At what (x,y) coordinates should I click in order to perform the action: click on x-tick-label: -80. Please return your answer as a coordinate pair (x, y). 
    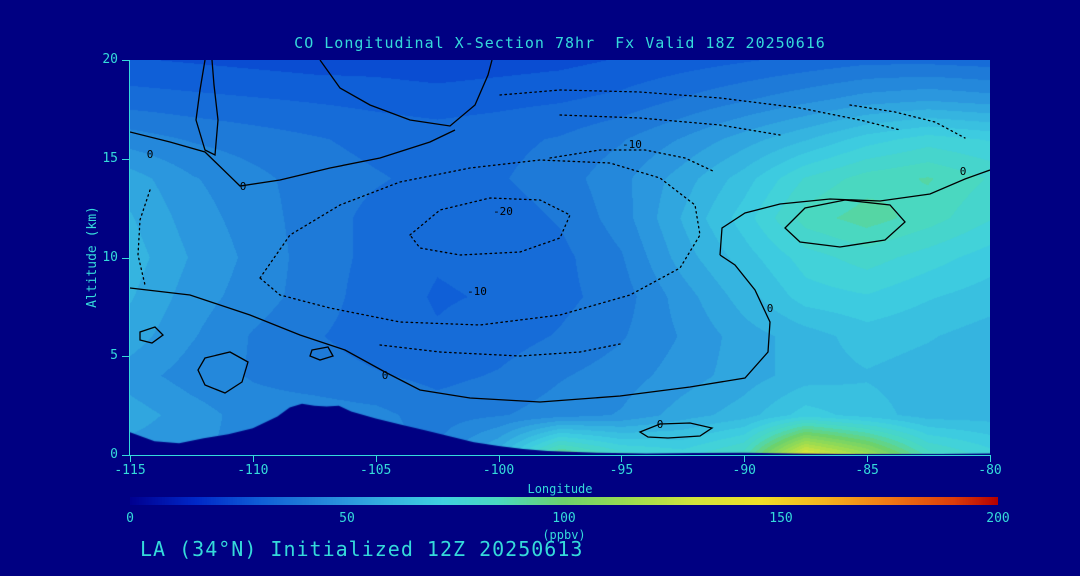
    Looking at the image, I should click on (990, 470).